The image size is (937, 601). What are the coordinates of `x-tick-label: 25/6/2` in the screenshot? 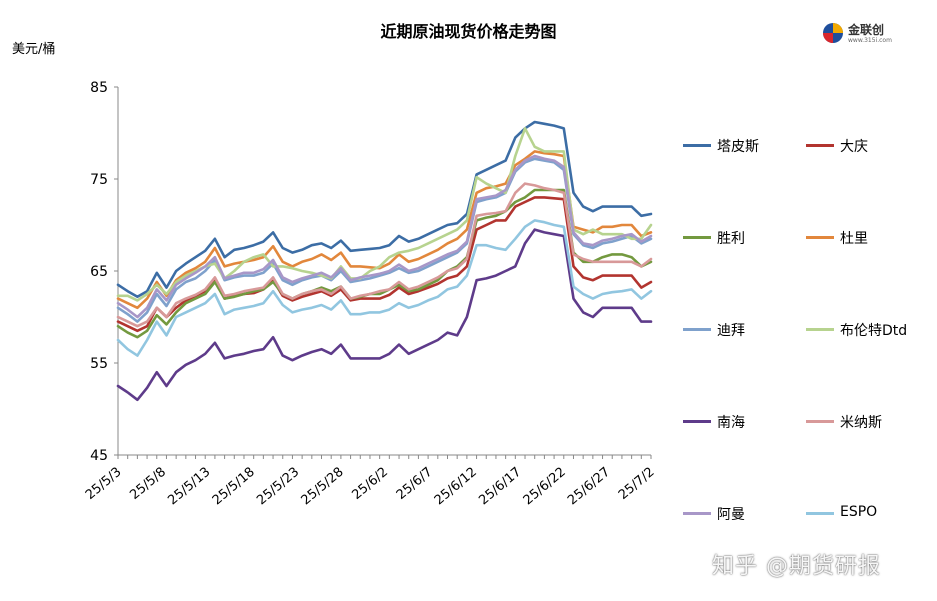 It's located at (370, 484).